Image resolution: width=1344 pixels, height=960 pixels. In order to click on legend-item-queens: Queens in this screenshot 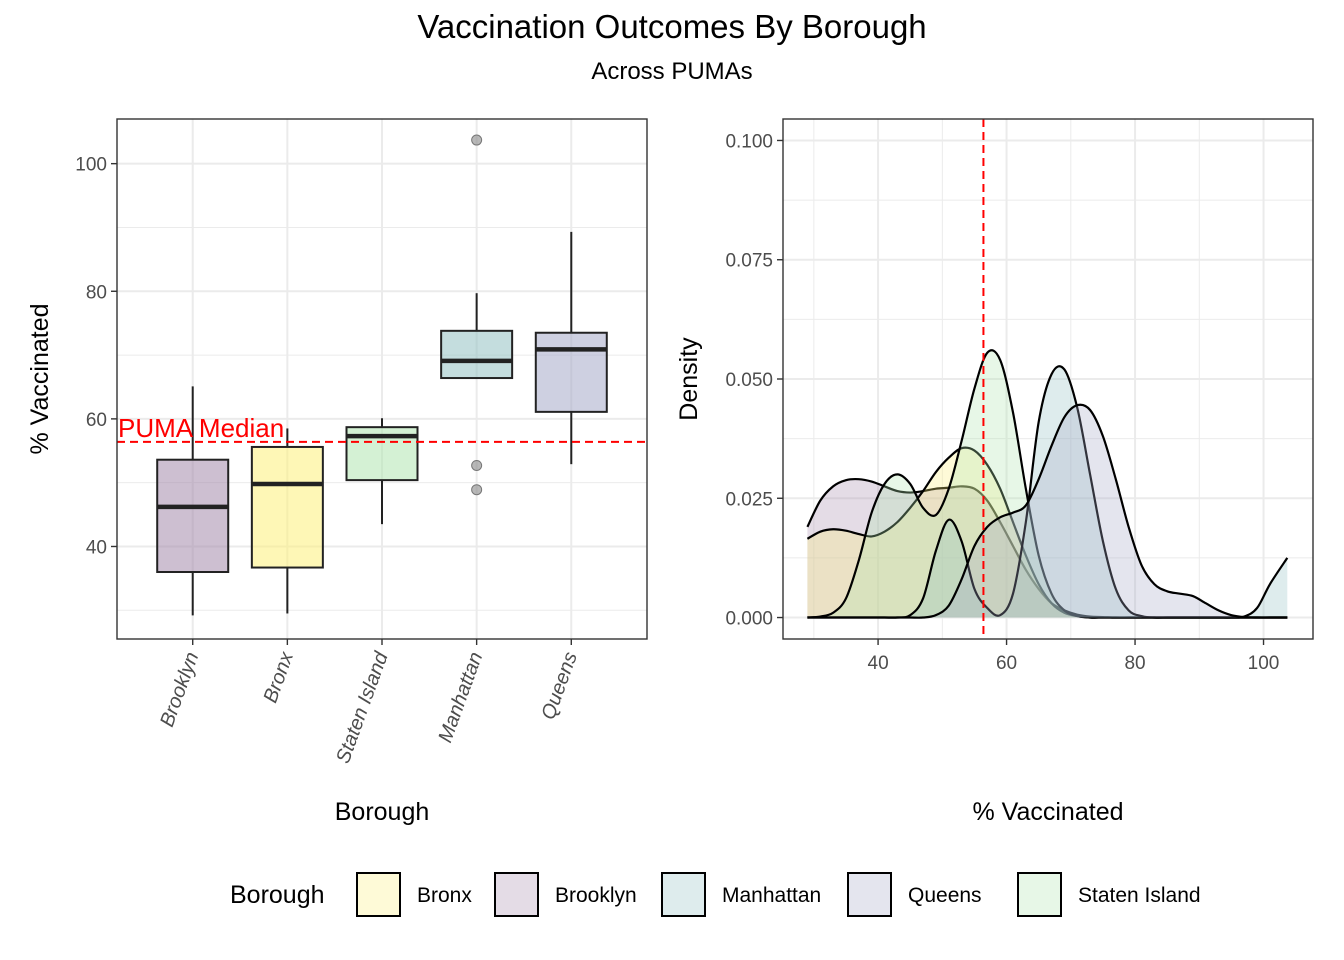, I will do `click(914, 894)`.